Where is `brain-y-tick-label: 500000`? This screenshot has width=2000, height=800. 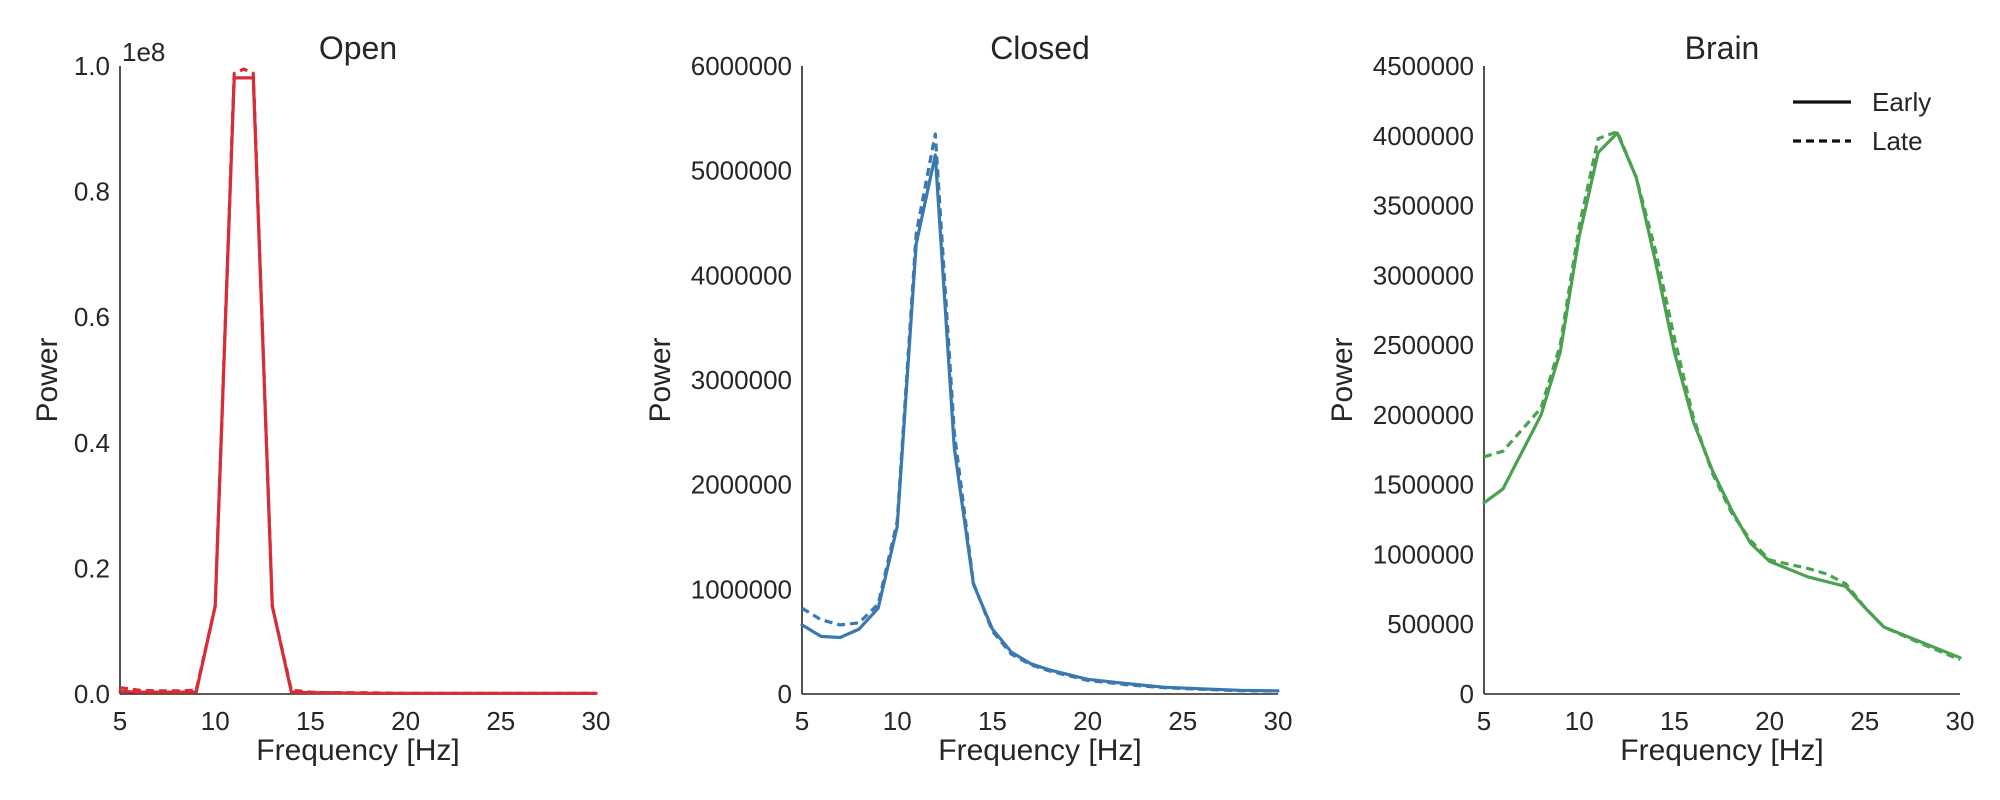 brain-y-tick-label: 500000 is located at coordinates (1430, 624).